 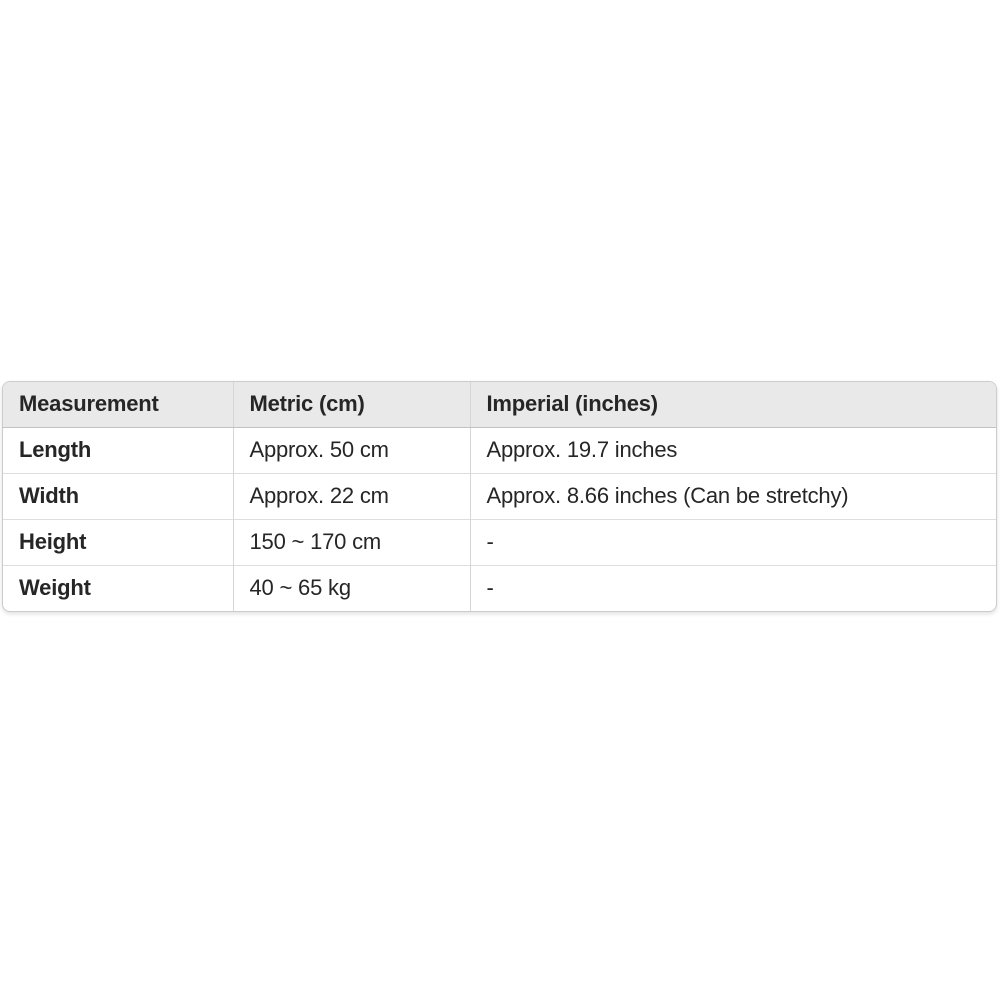 What do you see at coordinates (118, 587) in the screenshot?
I see `row-label-weight: Weight` at bounding box center [118, 587].